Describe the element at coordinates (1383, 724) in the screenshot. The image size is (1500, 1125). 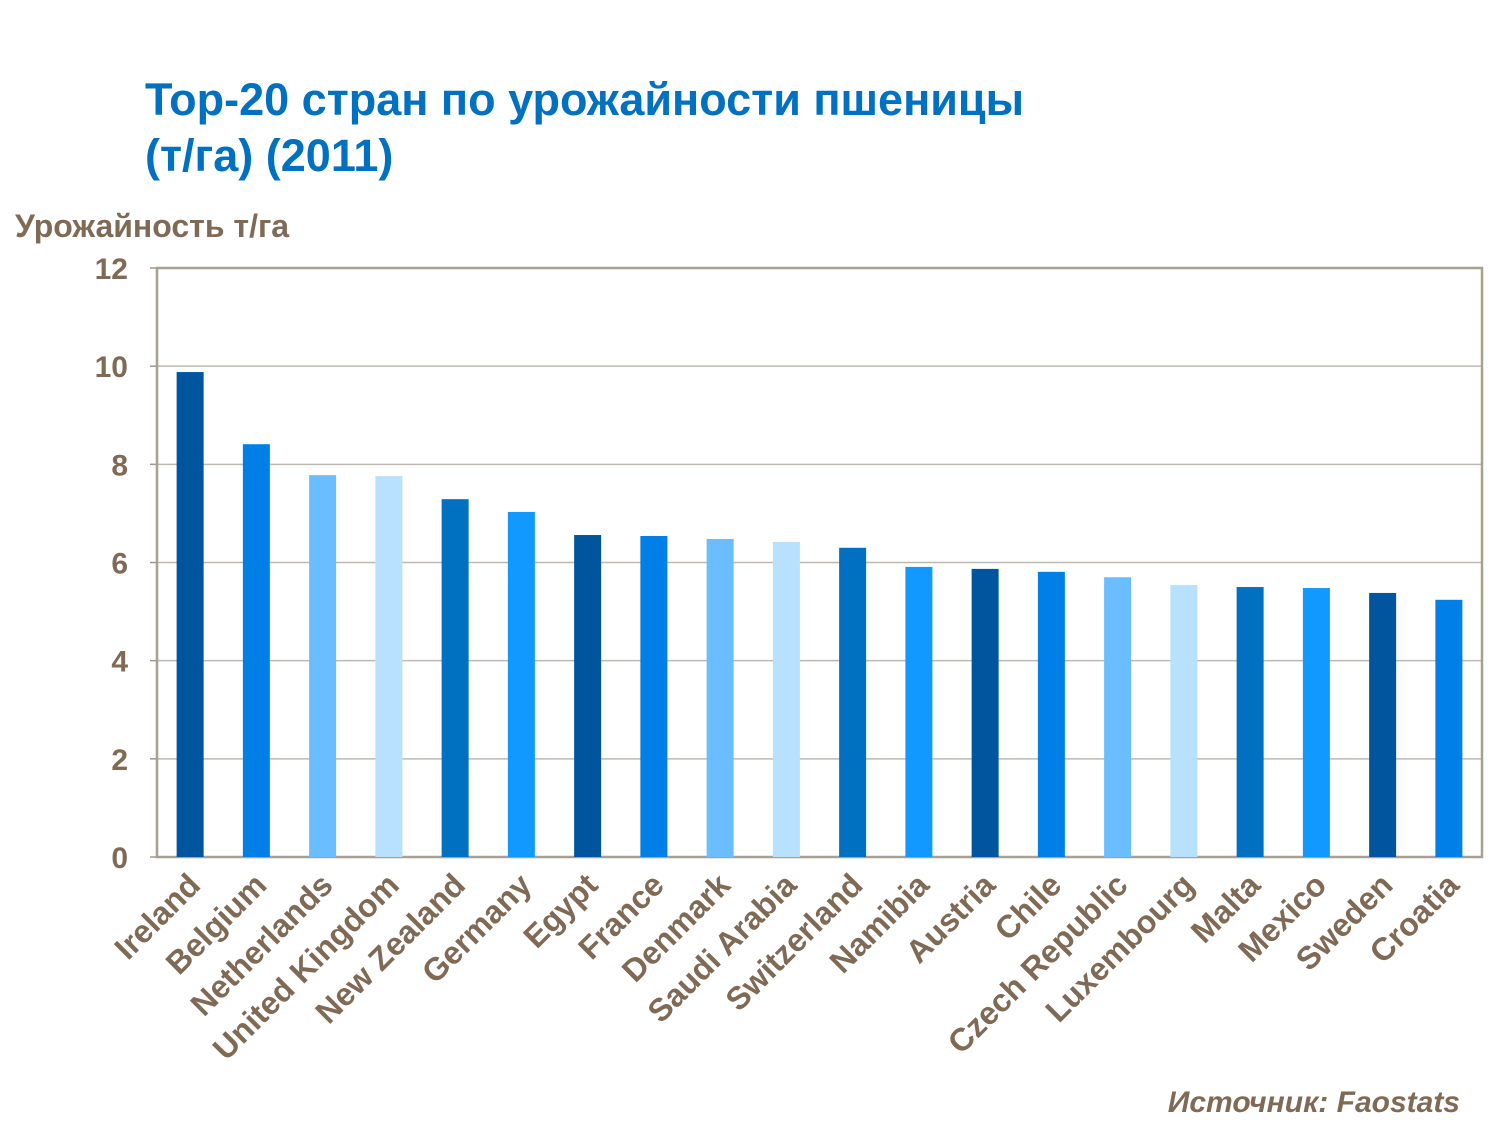
I see `bar-sweden` at that location.